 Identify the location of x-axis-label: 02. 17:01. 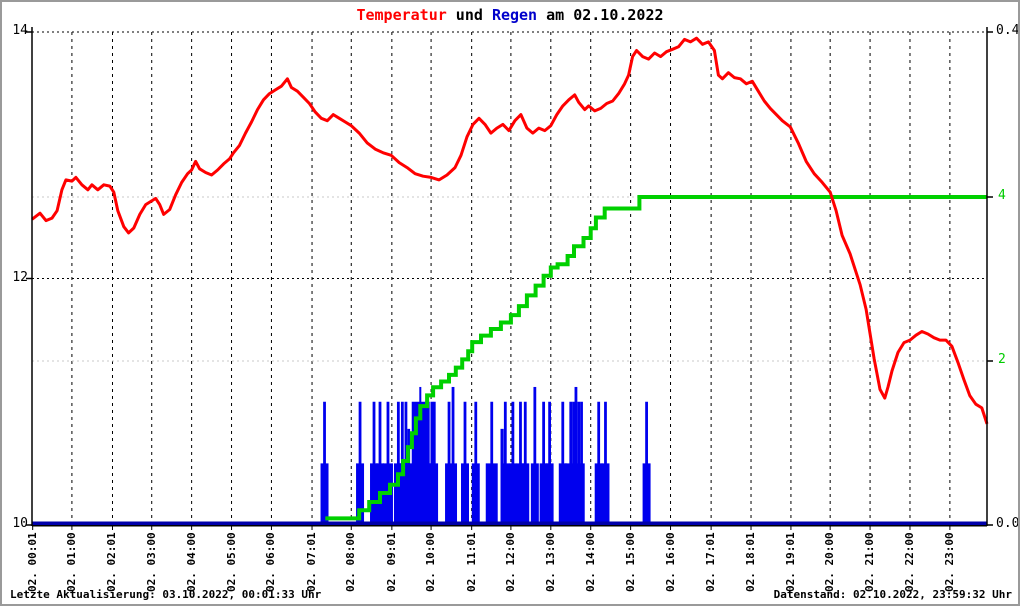
(711, 562).